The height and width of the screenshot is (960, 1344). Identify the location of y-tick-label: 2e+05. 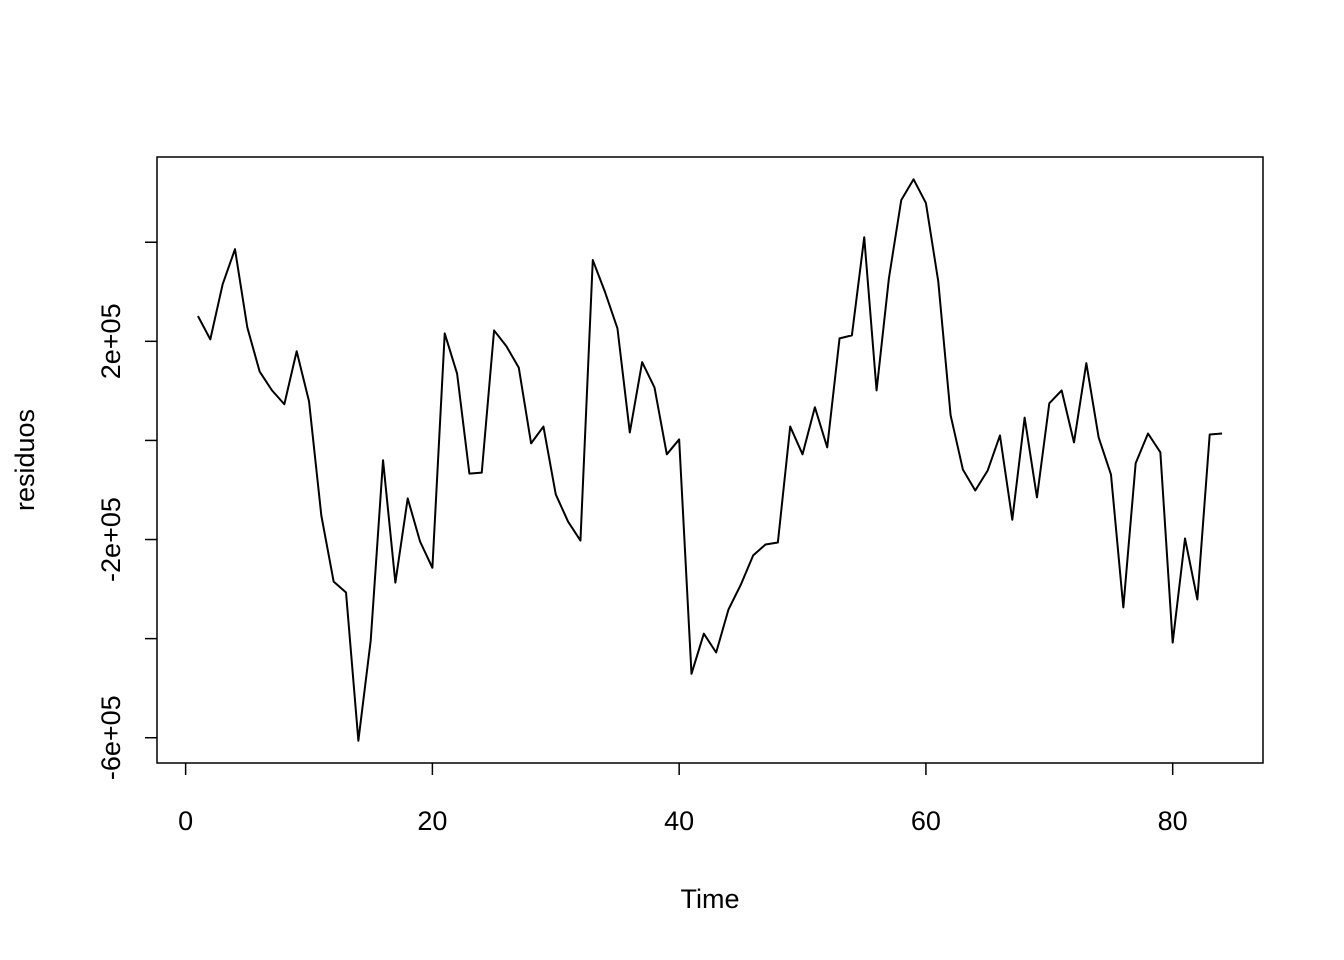
(111, 341).